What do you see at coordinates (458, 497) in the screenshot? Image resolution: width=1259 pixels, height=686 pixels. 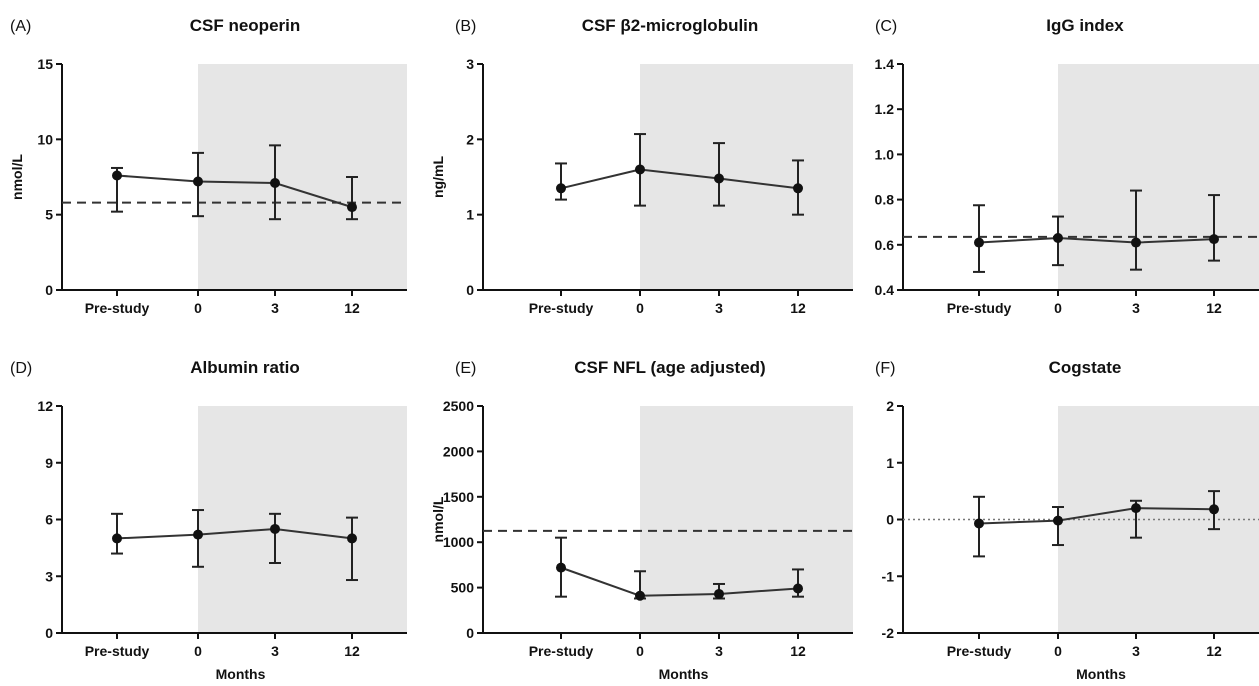 I see `y-tick-label: 1500` at bounding box center [458, 497].